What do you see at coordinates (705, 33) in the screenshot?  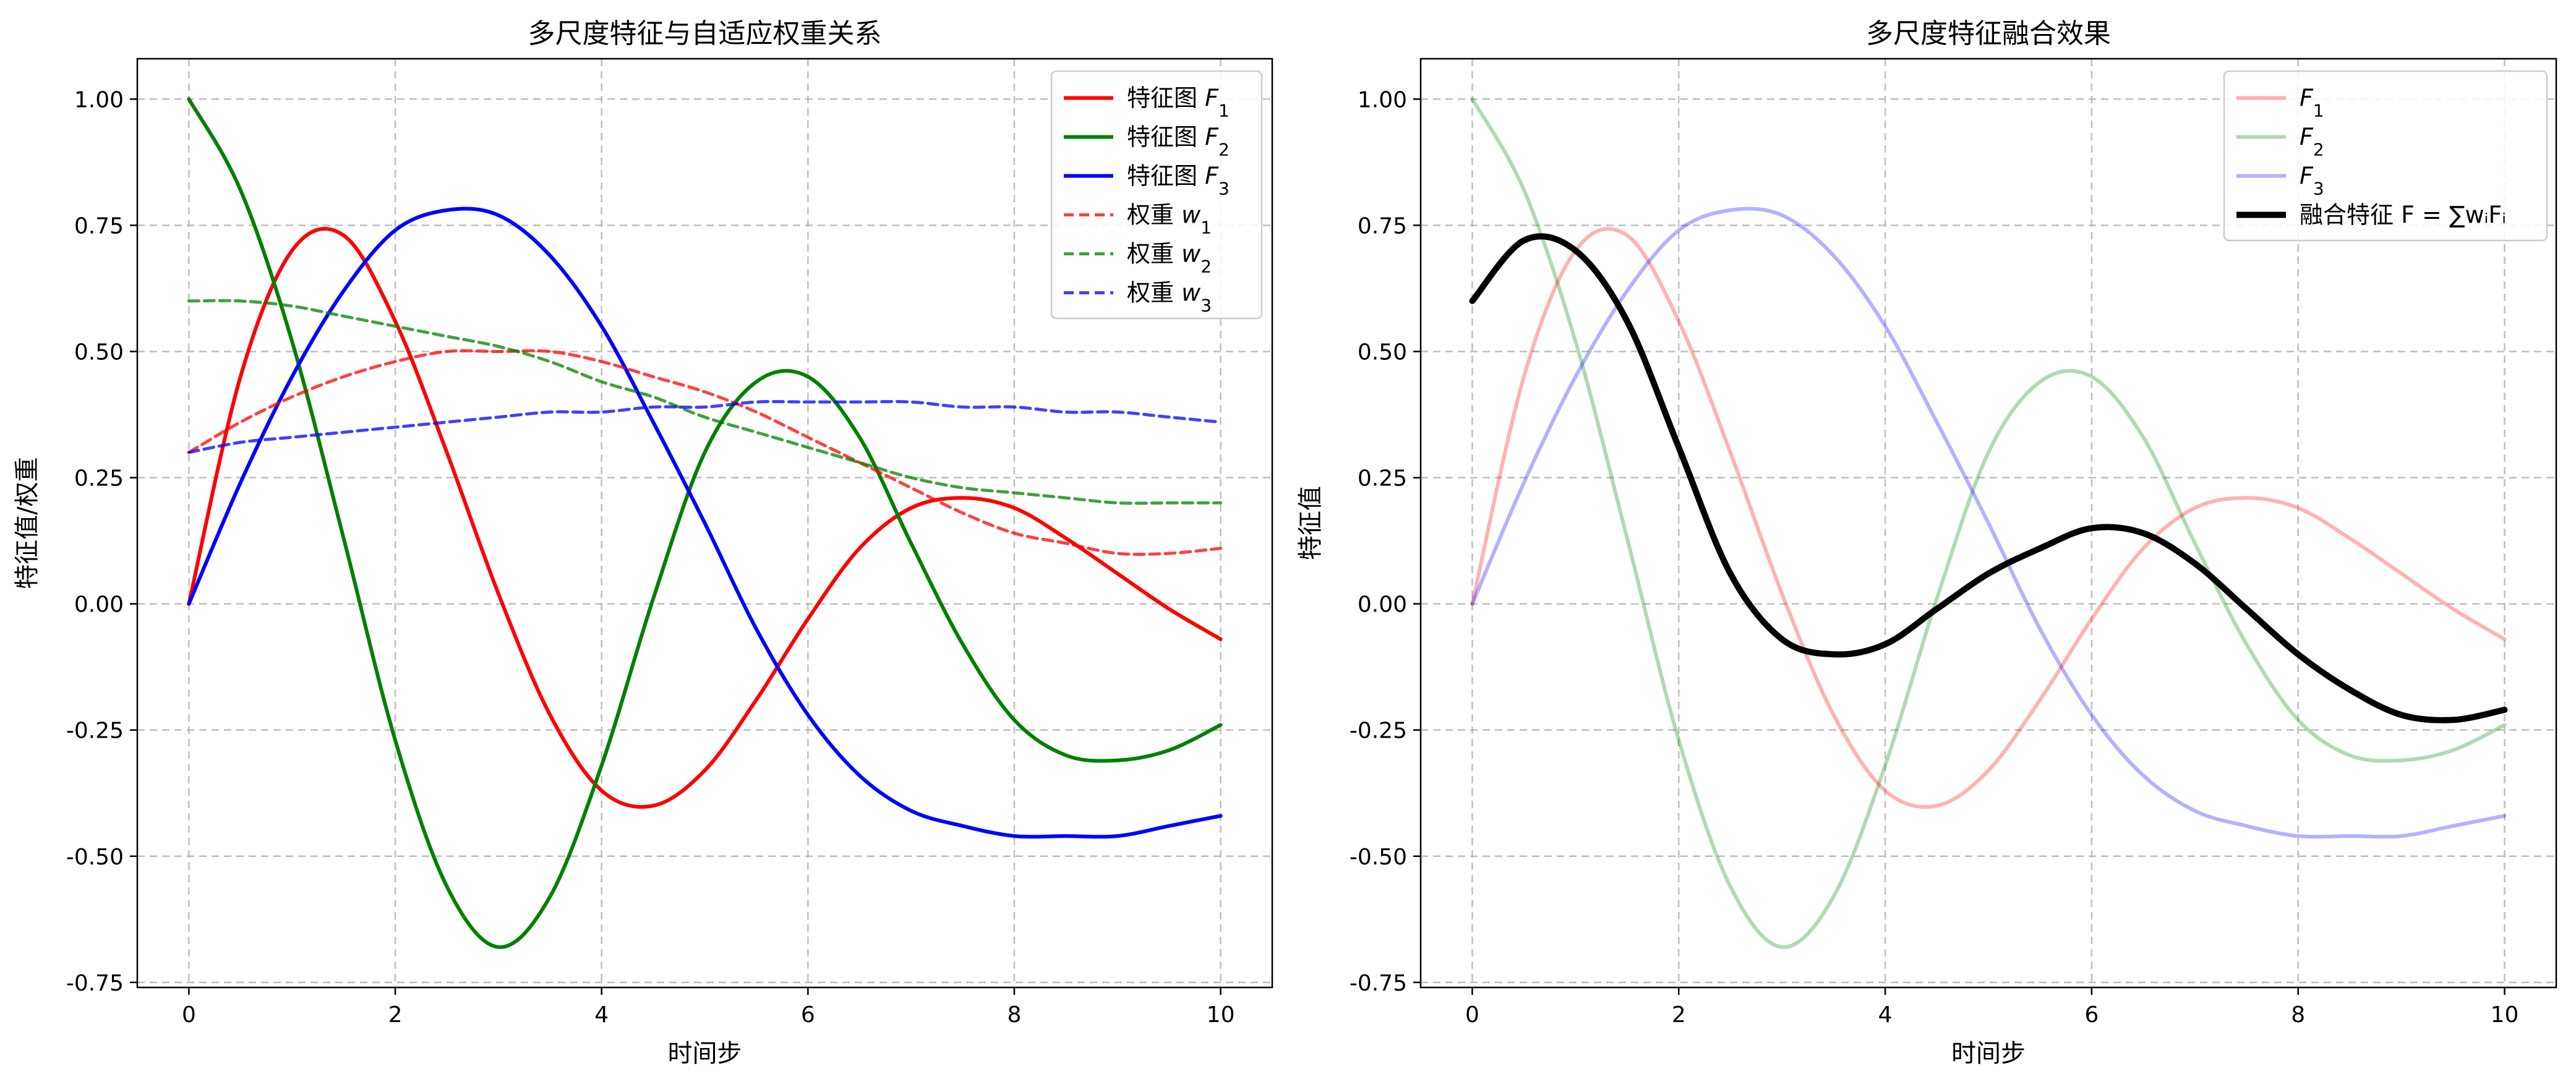 I see `chart-title: 多尺度特征与自适应权重关系` at bounding box center [705, 33].